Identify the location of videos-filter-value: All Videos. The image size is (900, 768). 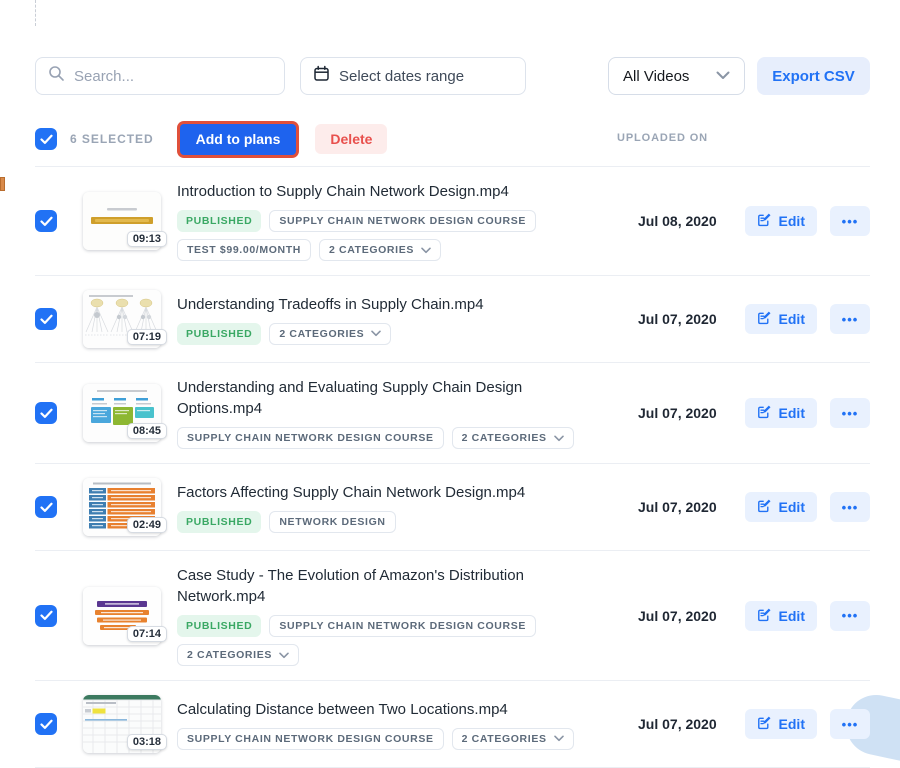
(656, 76).